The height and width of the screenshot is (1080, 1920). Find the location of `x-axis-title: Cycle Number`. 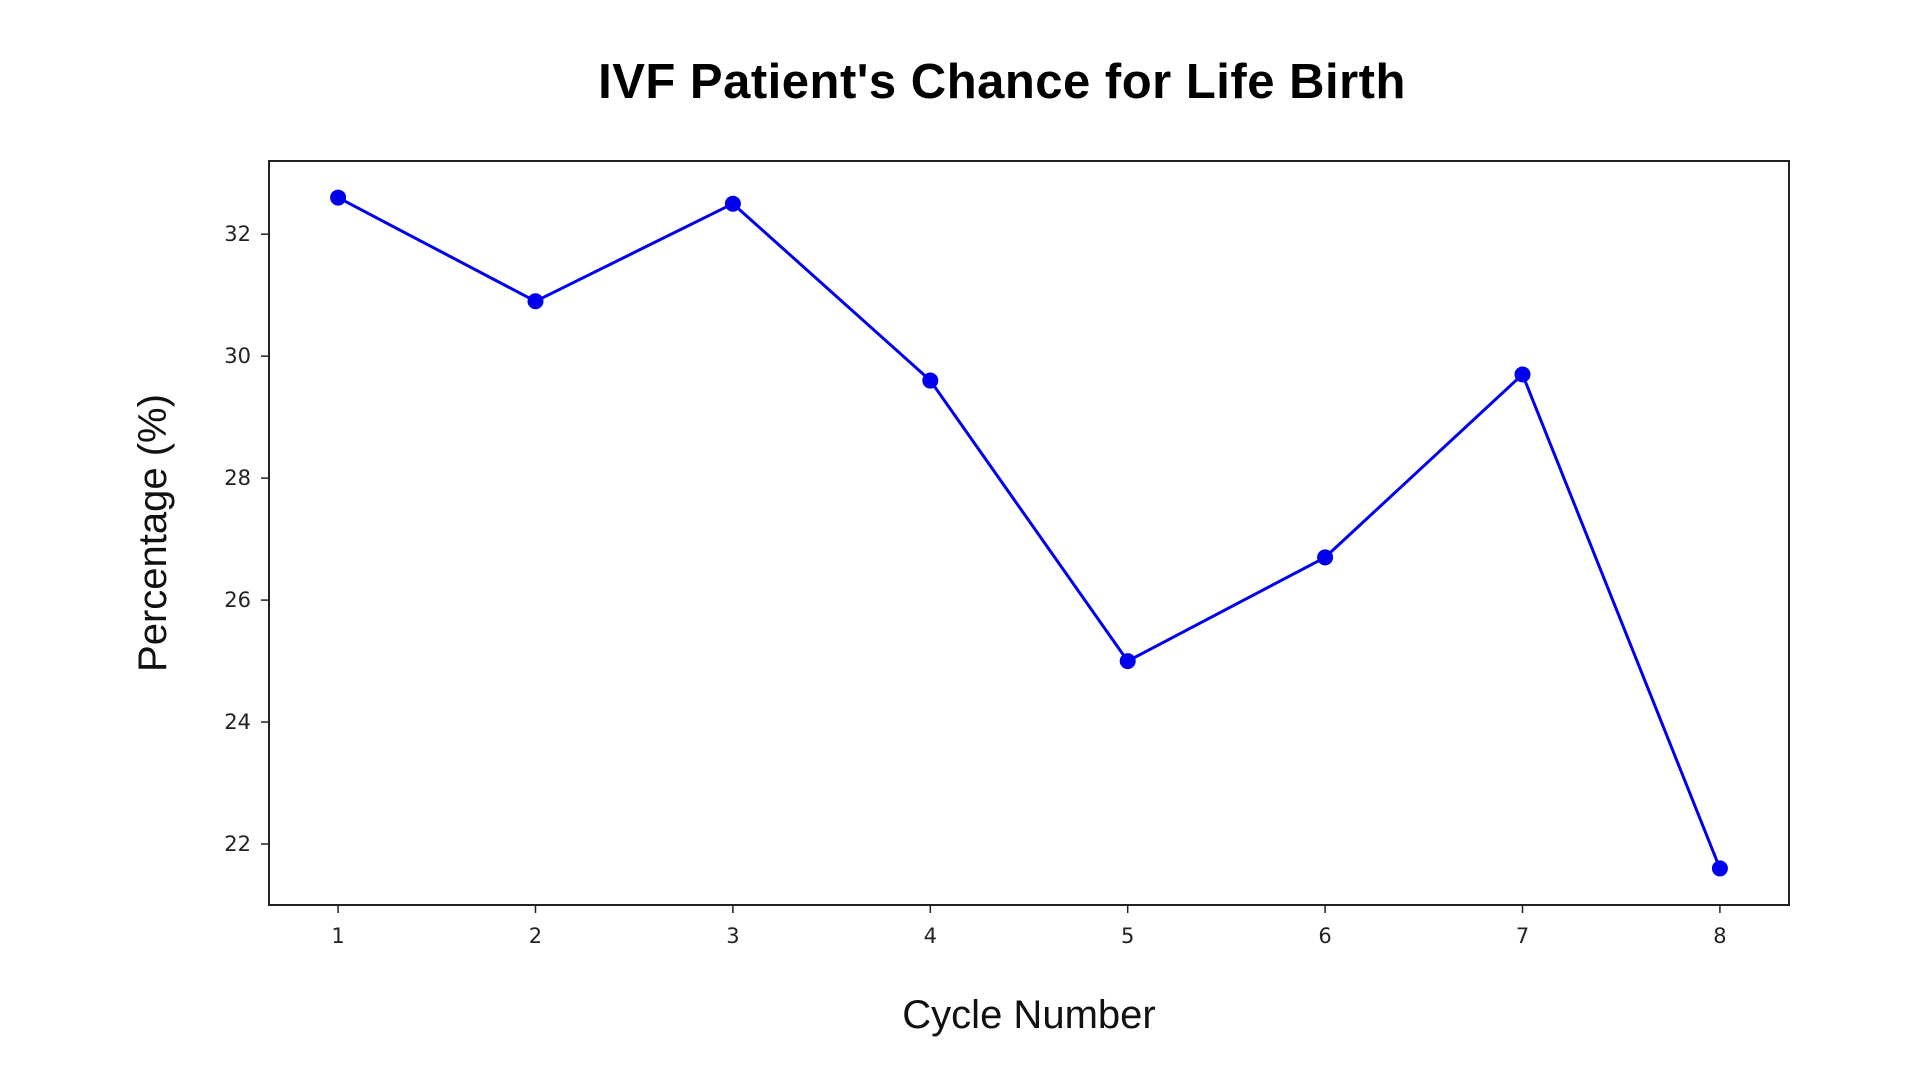

x-axis-title: Cycle Number is located at coordinates (1028, 1015).